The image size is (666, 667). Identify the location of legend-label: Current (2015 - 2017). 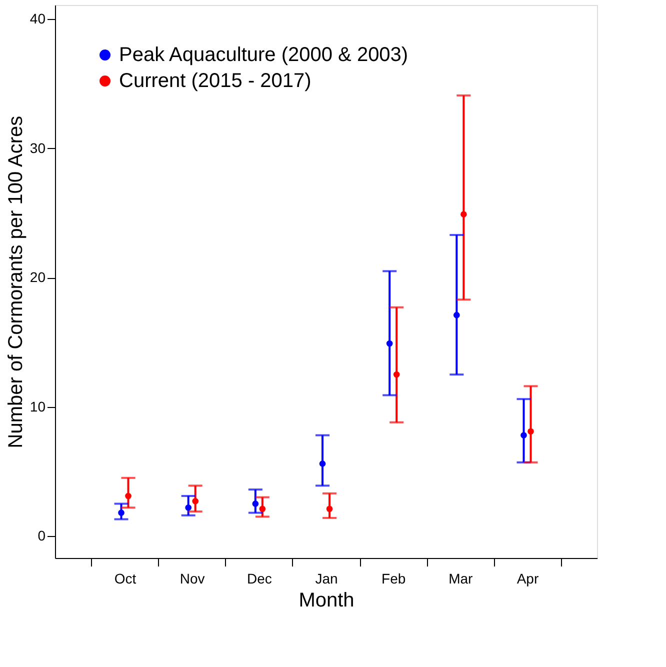
(215, 81).